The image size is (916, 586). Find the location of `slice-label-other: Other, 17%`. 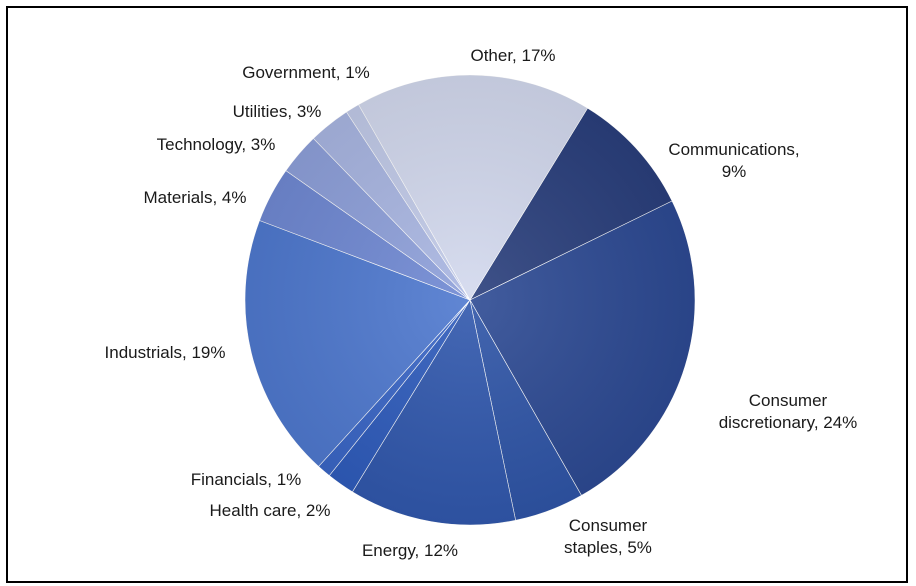

slice-label-other: Other, 17% is located at coordinates (512, 55).